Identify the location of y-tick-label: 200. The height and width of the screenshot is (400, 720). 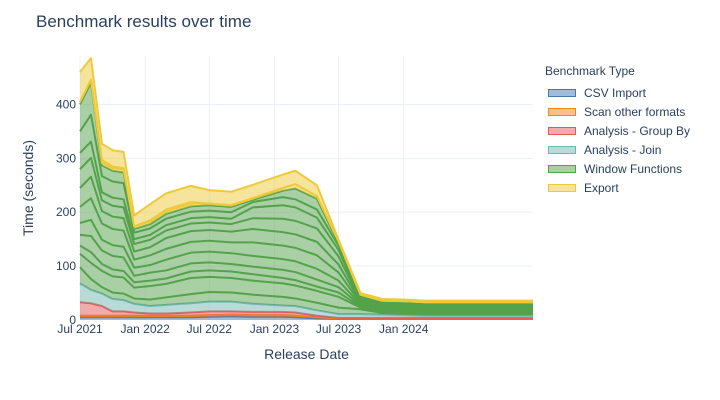
(66, 212).